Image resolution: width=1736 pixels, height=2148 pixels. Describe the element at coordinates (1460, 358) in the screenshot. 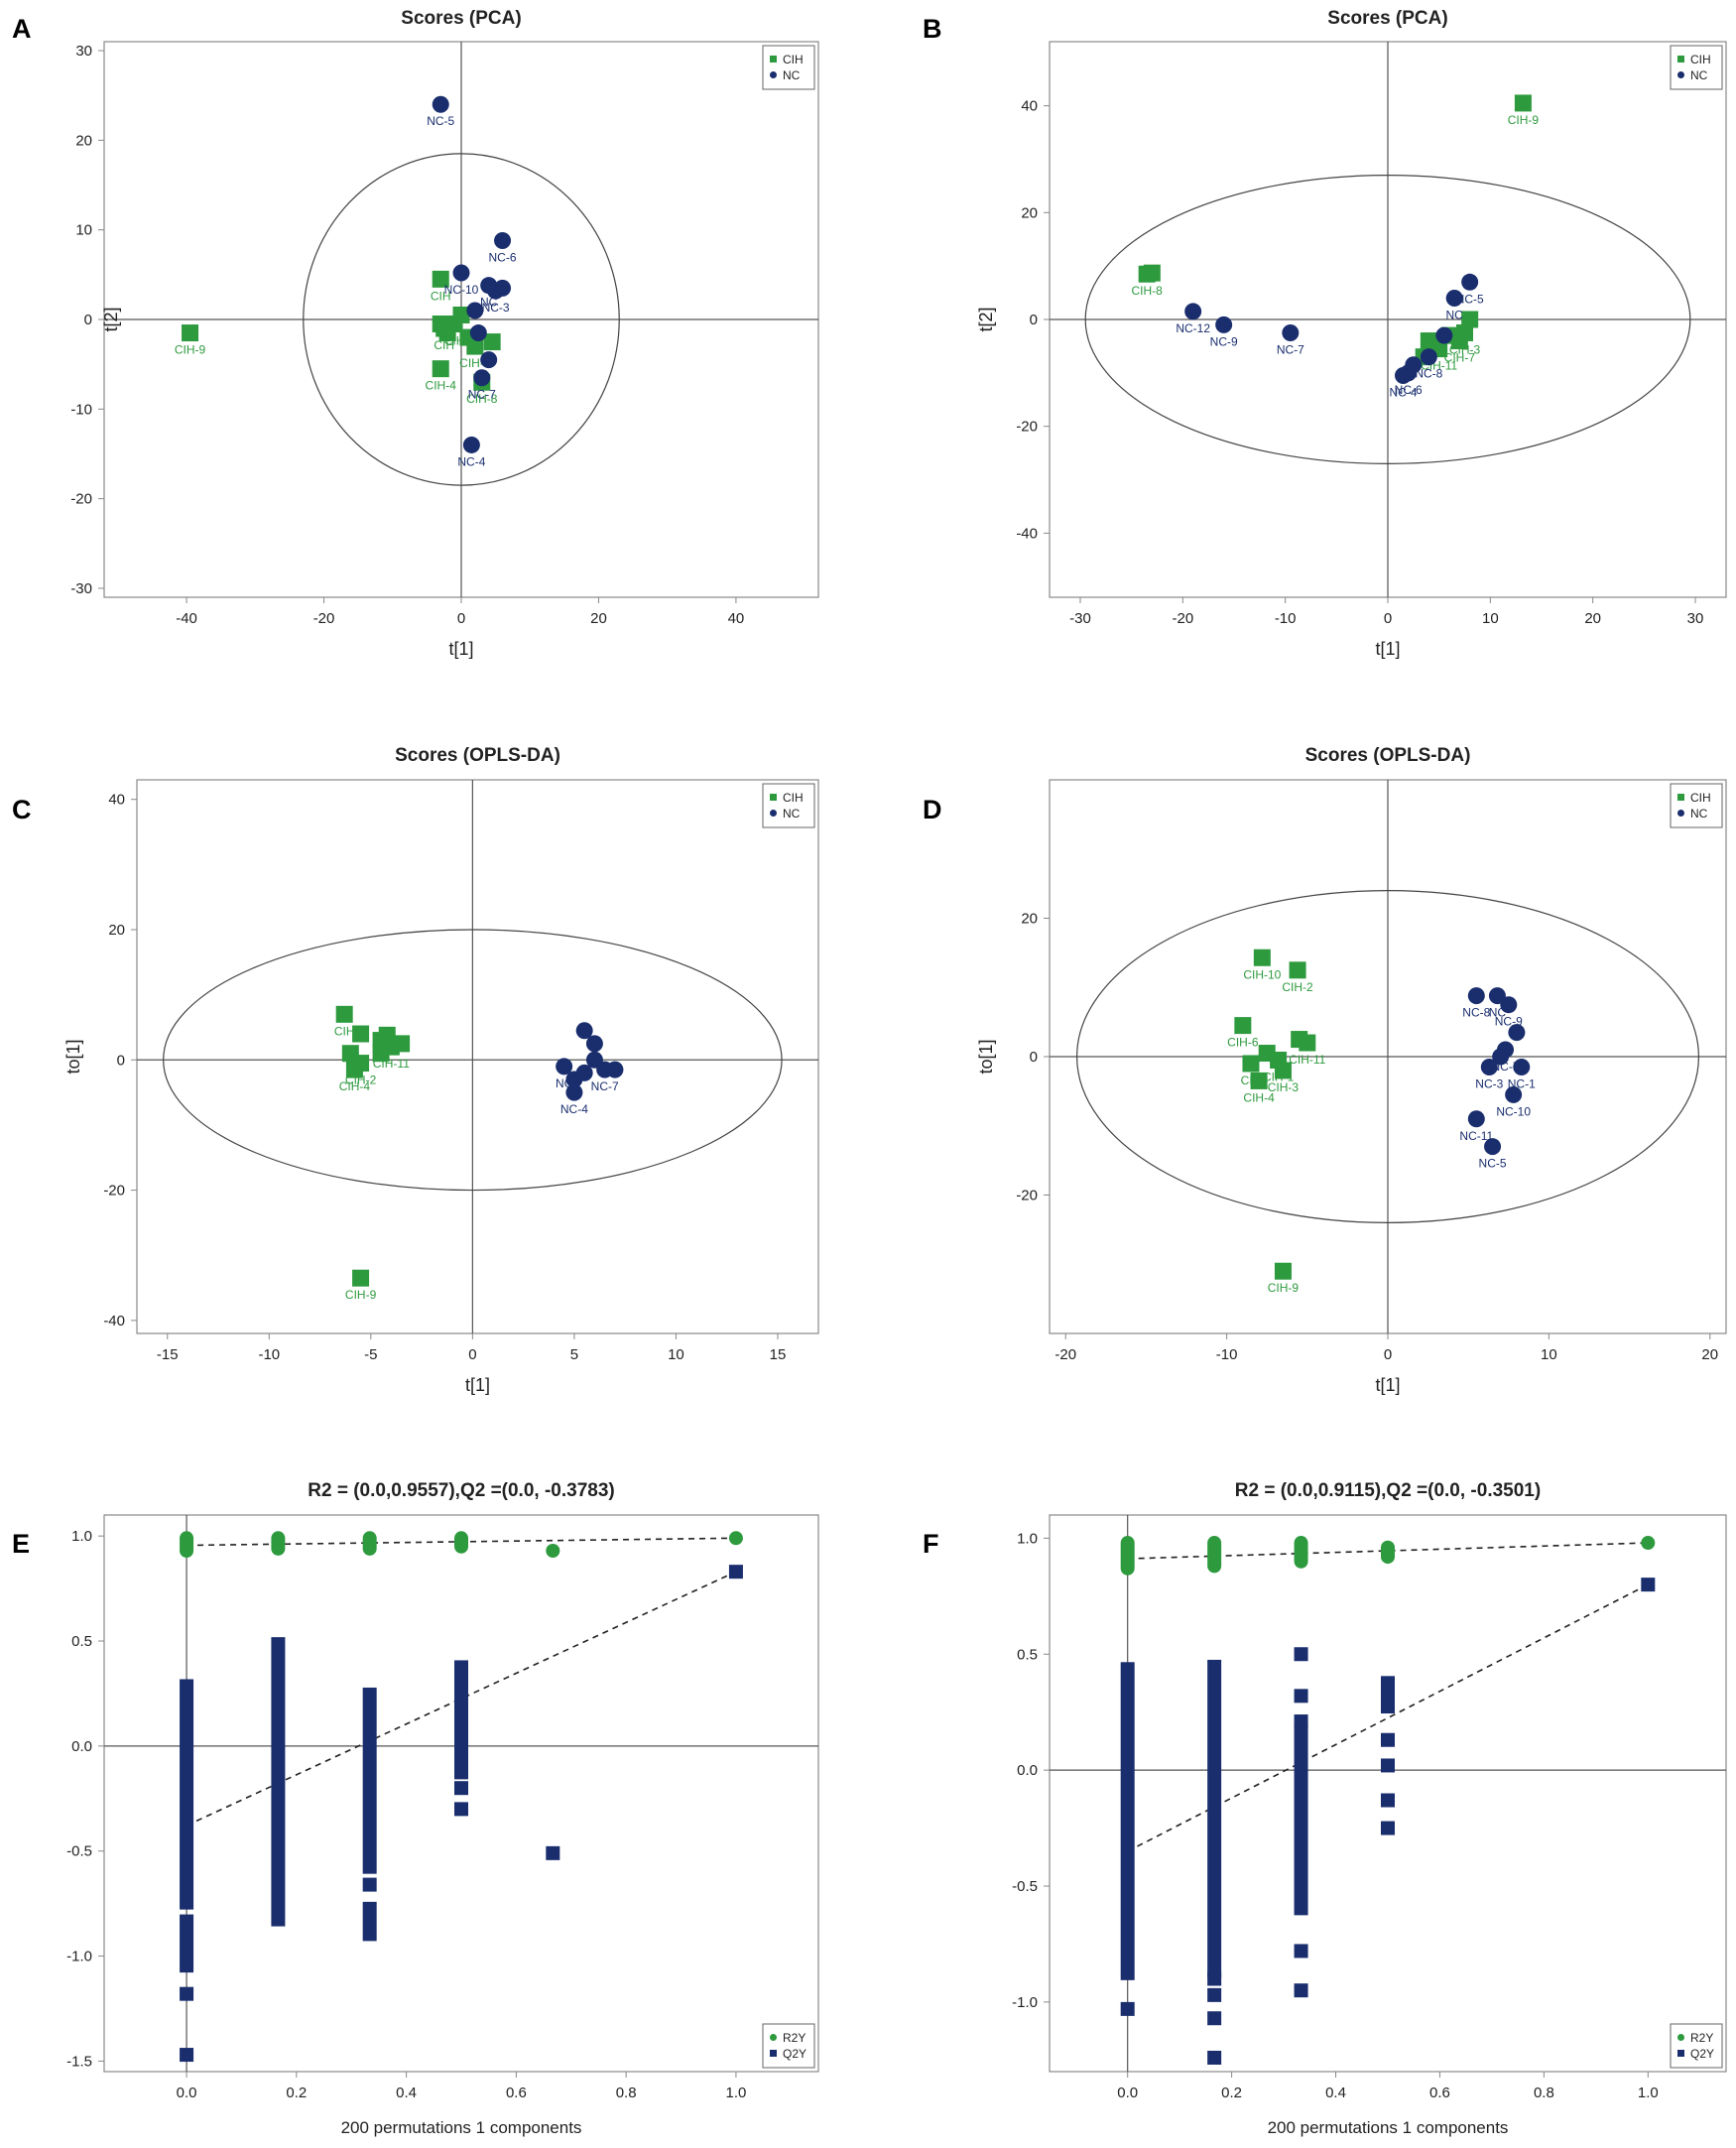

I see `point-label: CIH-7` at that location.